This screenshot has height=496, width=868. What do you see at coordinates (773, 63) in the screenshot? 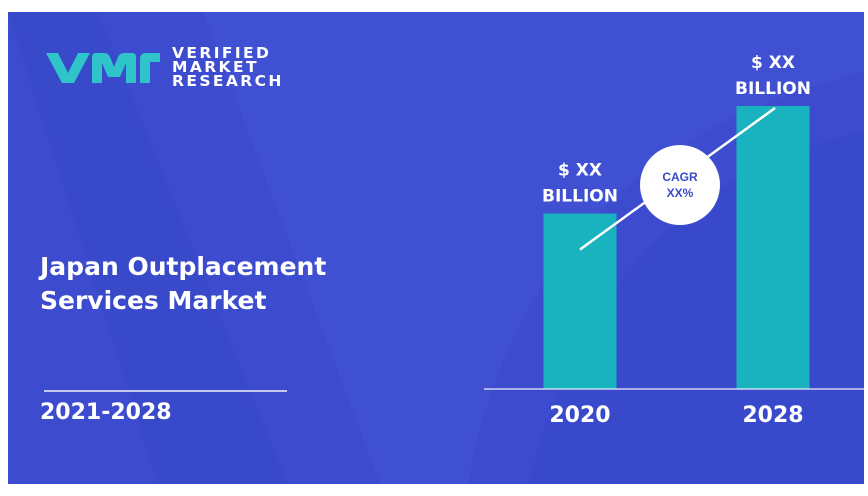
I see `bar-value-label-2028-line-1: $ XX` at bounding box center [773, 63].